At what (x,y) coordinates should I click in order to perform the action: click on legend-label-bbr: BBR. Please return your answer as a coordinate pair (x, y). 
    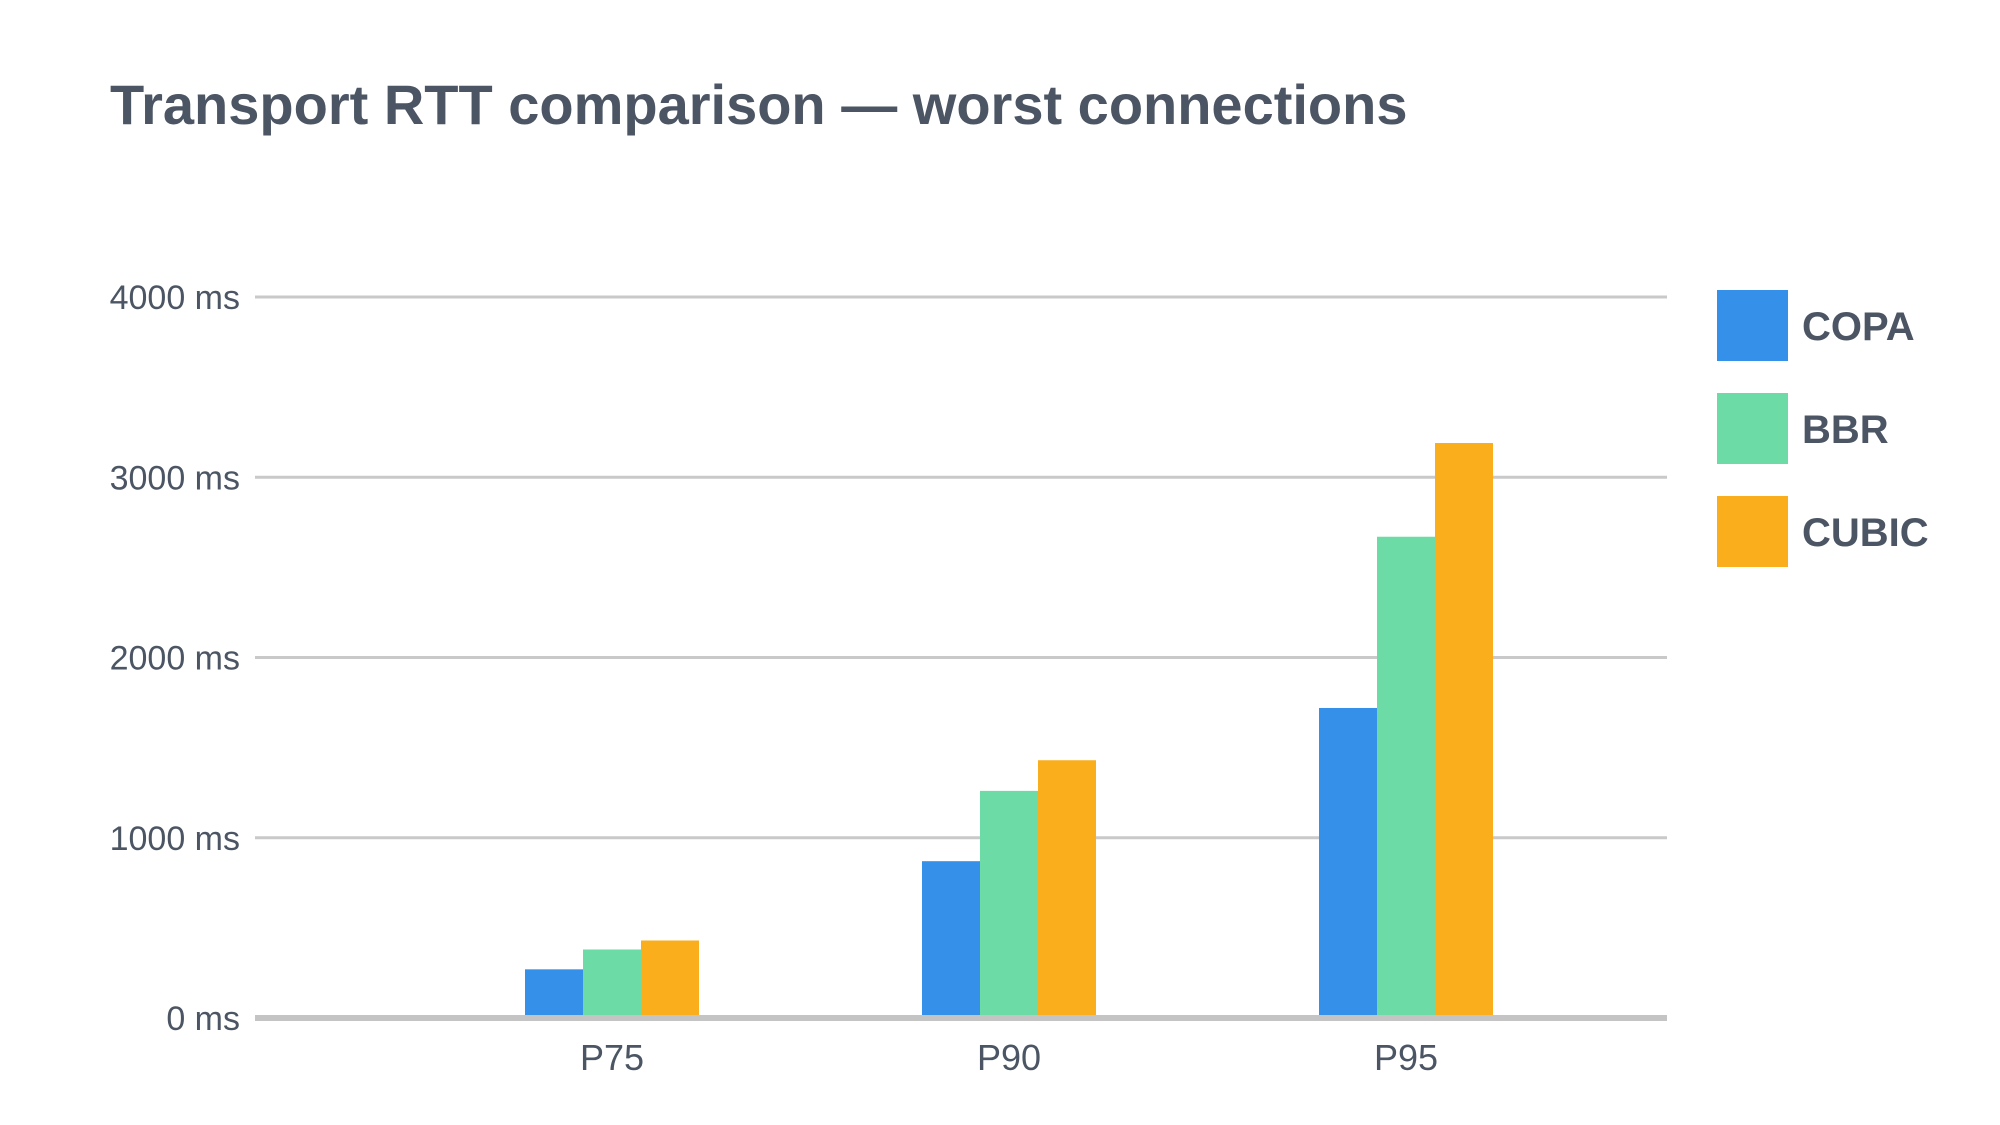
    Looking at the image, I should click on (1845, 430).